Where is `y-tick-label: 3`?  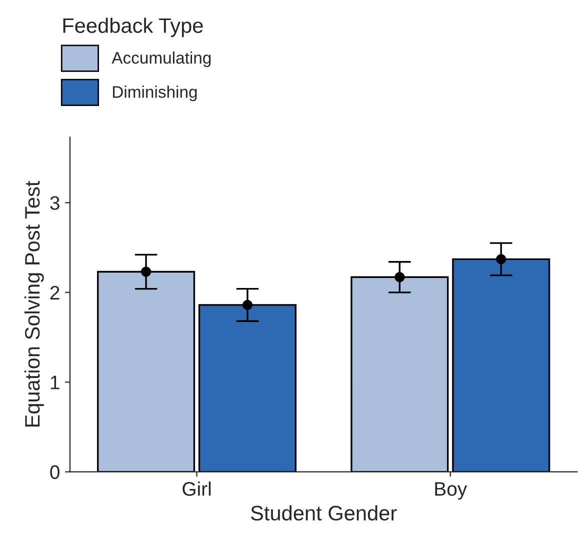 y-tick-label: 3 is located at coordinates (55, 203).